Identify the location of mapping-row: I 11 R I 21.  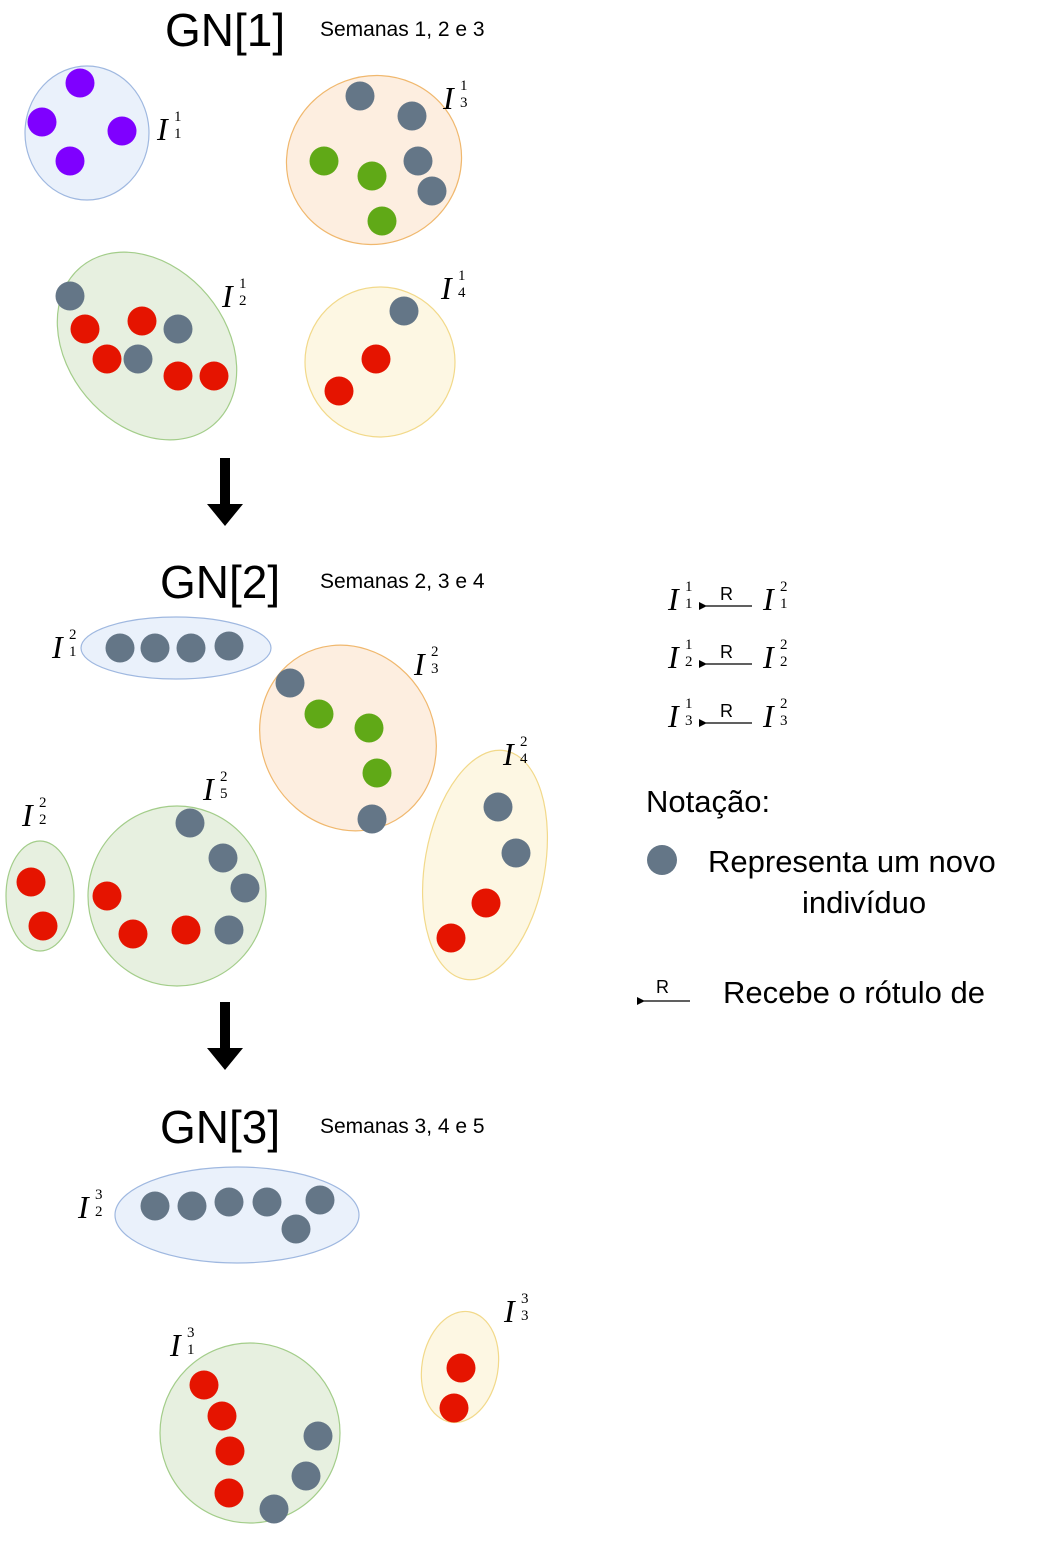
(727, 598).